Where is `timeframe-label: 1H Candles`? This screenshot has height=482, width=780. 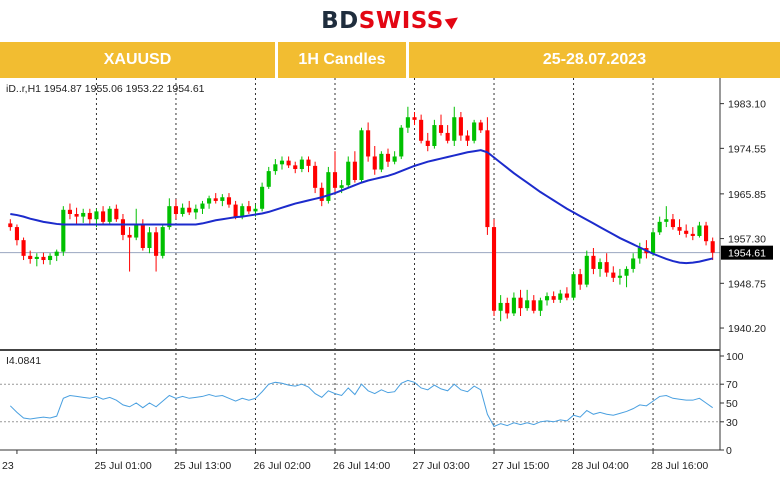
timeframe-label: 1H Candles is located at coordinates (342, 60).